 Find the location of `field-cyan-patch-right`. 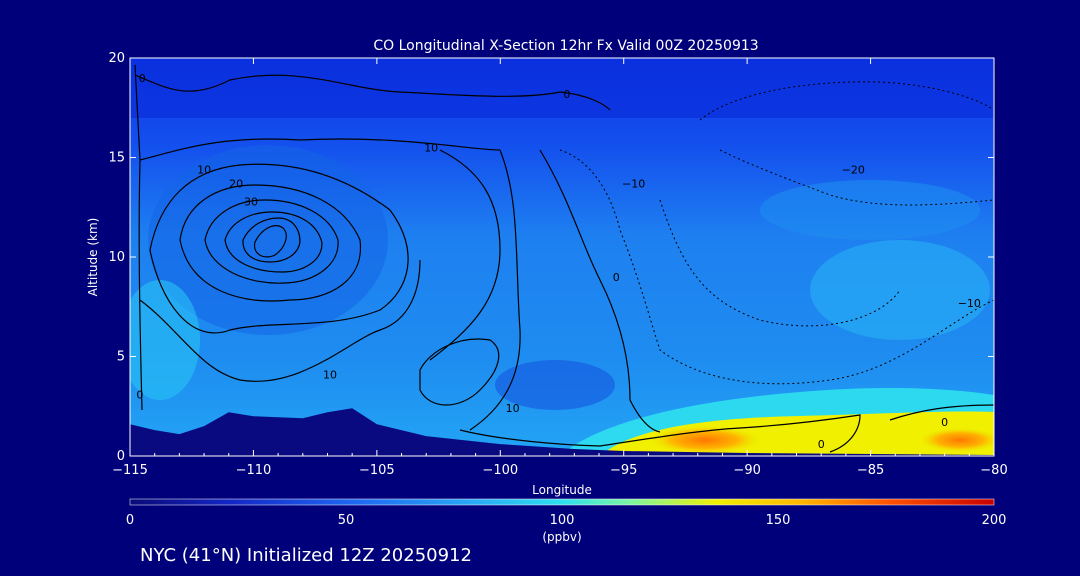

field-cyan-patch-right is located at coordinates (900, 290).